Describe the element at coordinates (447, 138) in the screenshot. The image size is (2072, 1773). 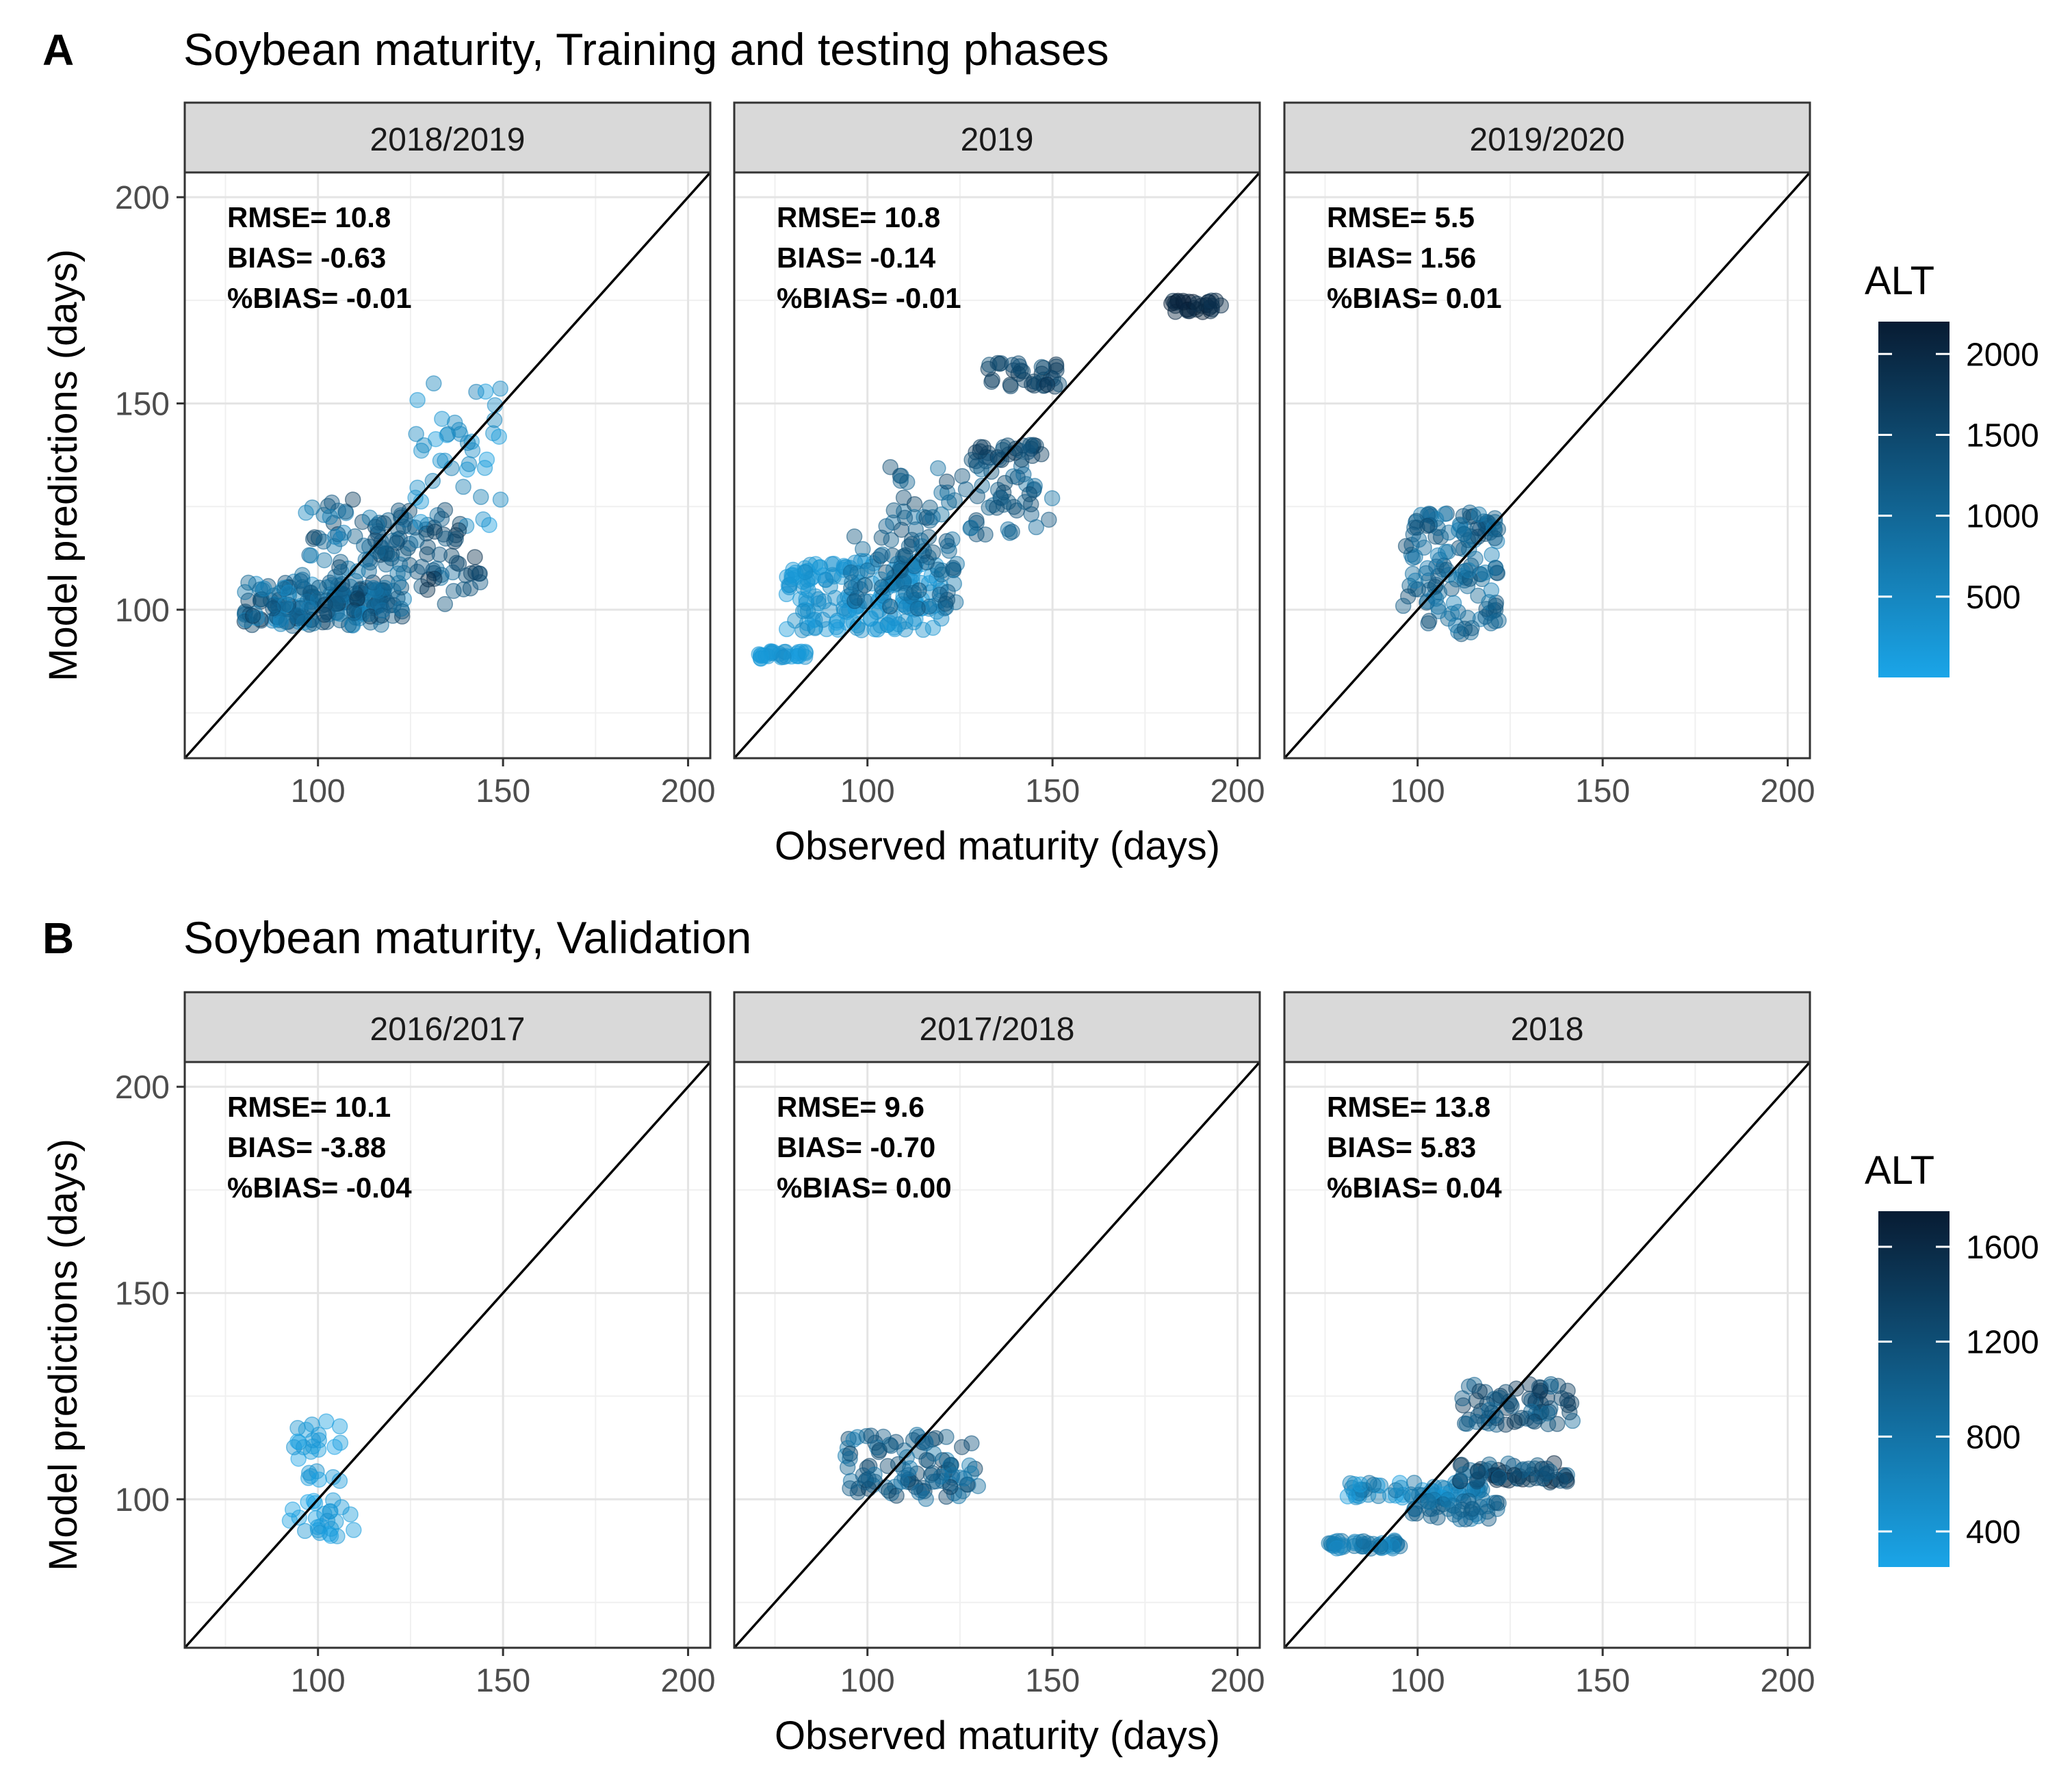
I see `facet-strip` at that location.